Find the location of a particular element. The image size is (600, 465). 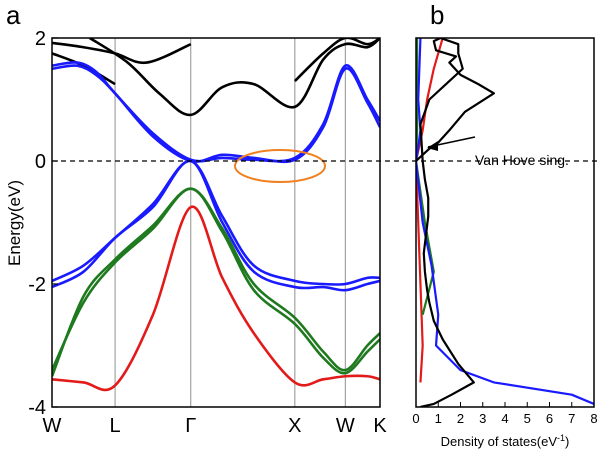

dos-x-tick-label: 5 is located at coordinates (527, 418).